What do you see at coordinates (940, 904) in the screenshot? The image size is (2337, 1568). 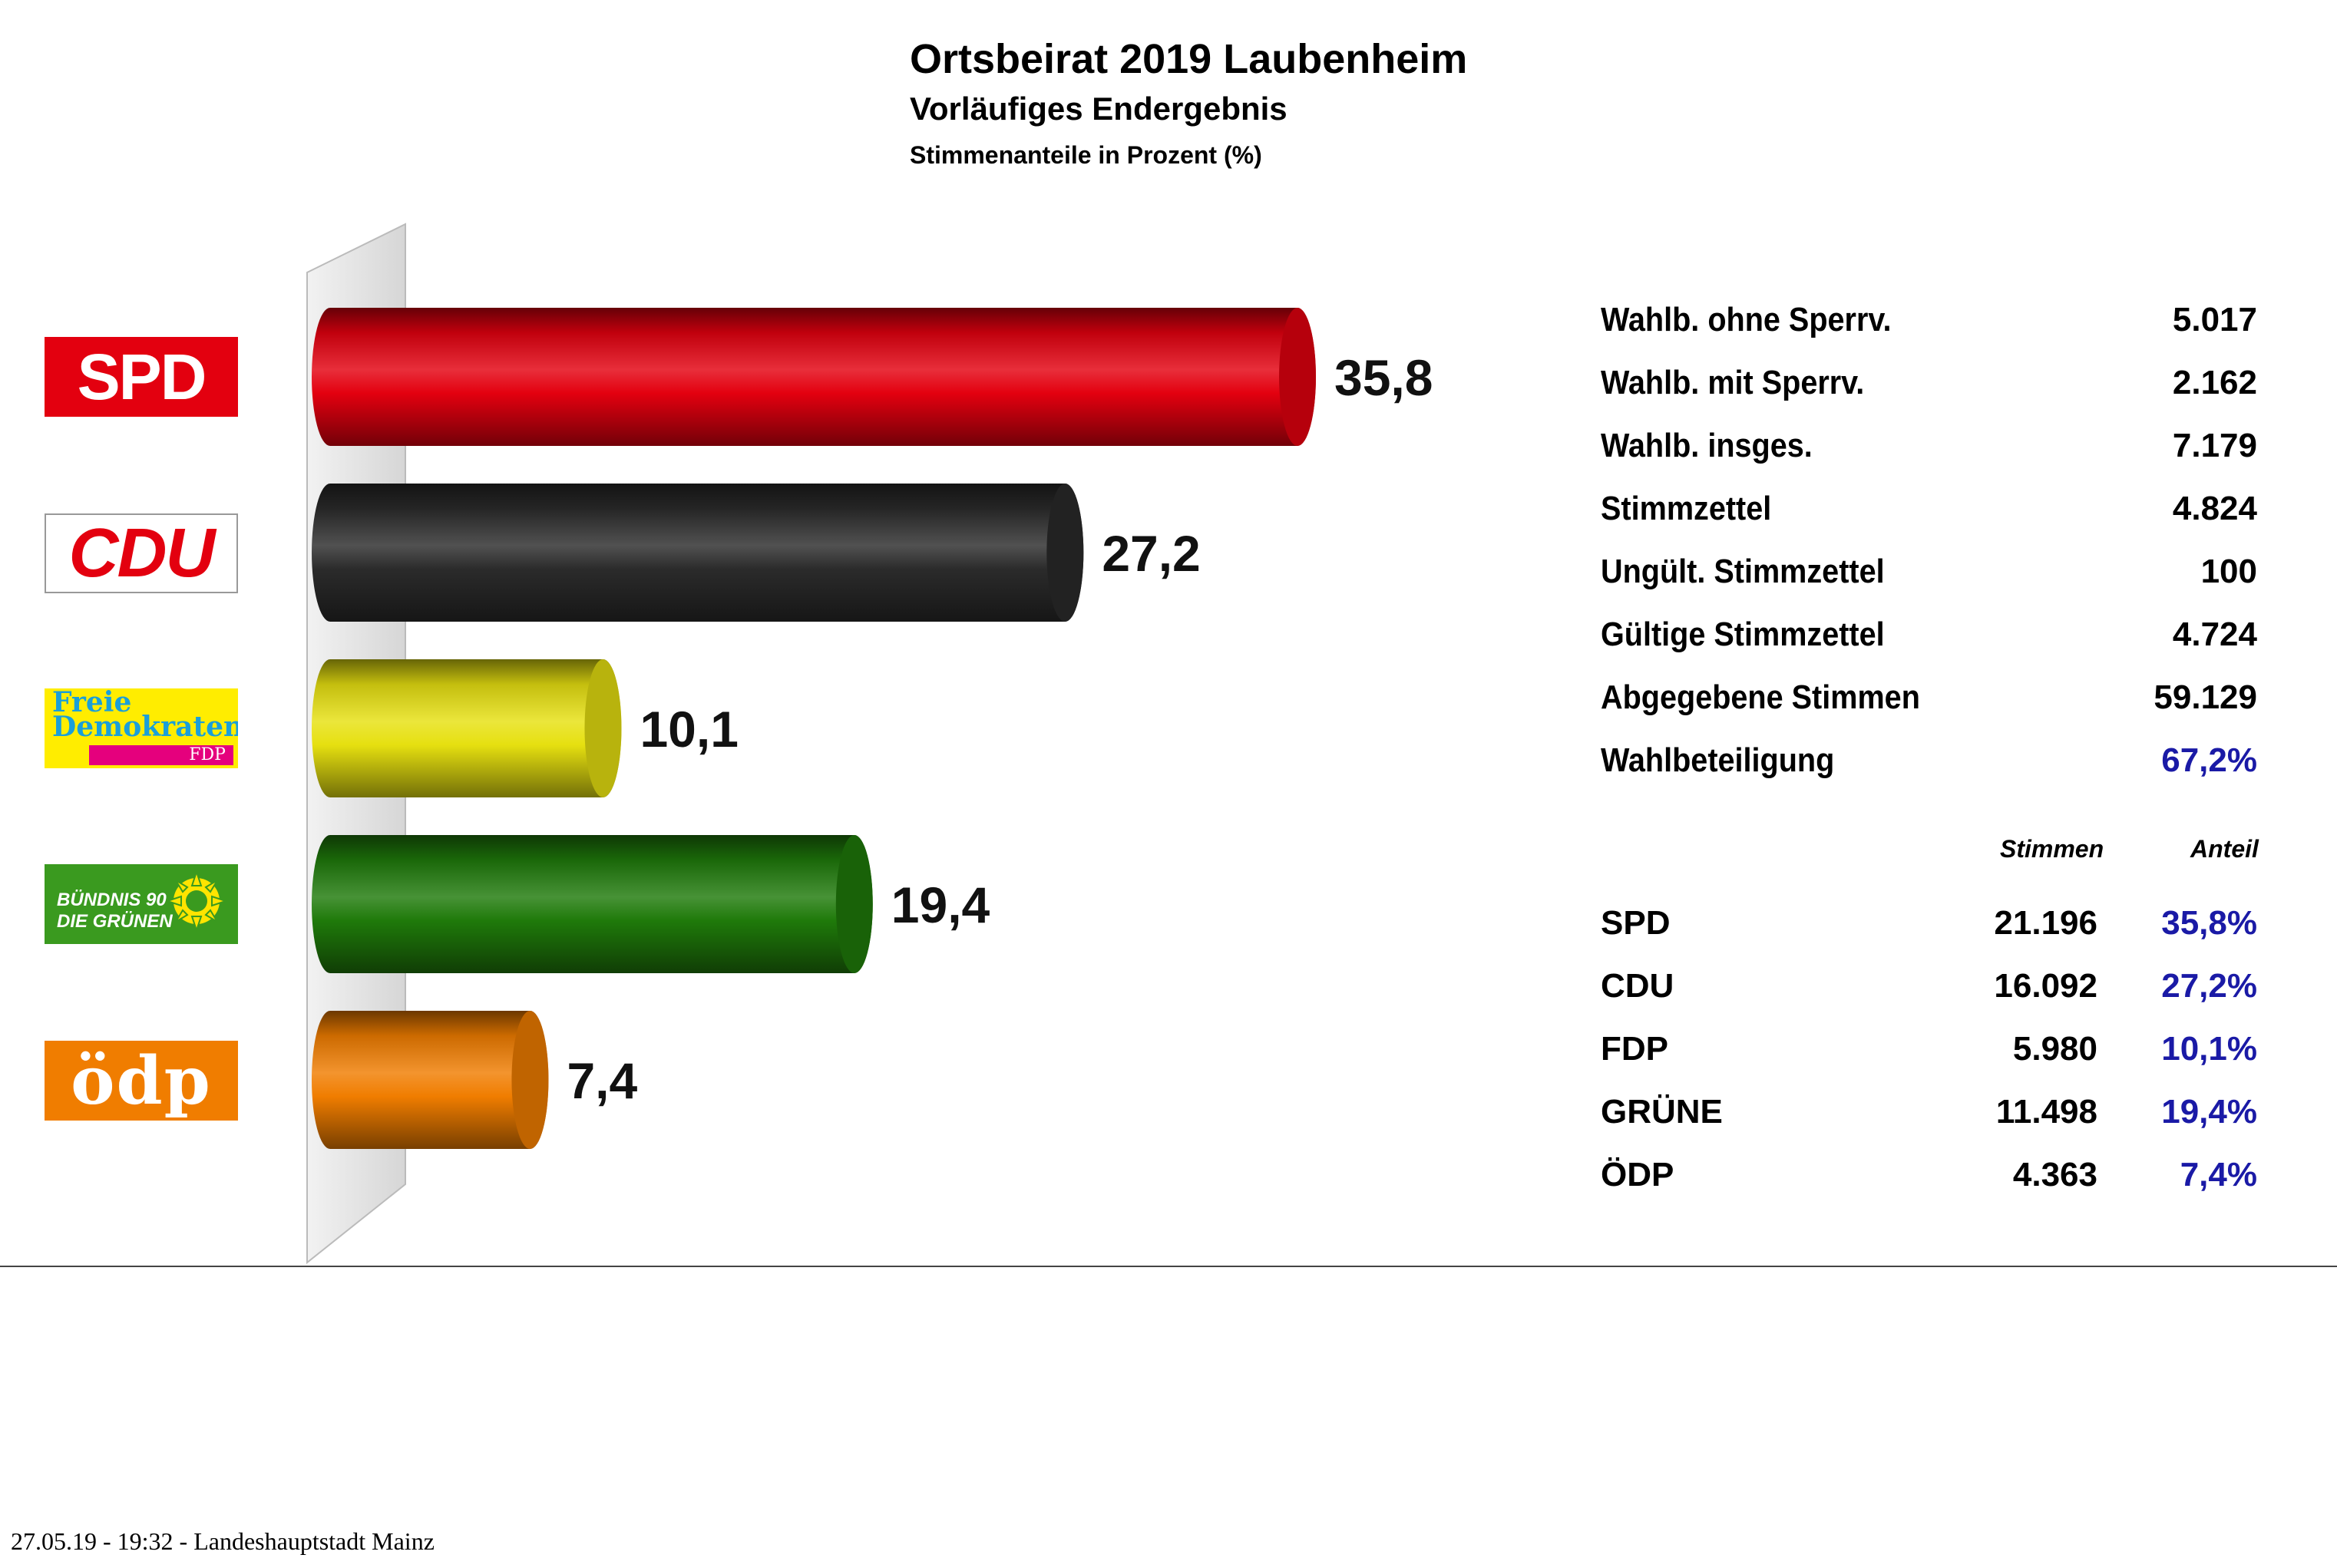 I see `bar-value-label: 19,4` at bounding box center [940, 904].